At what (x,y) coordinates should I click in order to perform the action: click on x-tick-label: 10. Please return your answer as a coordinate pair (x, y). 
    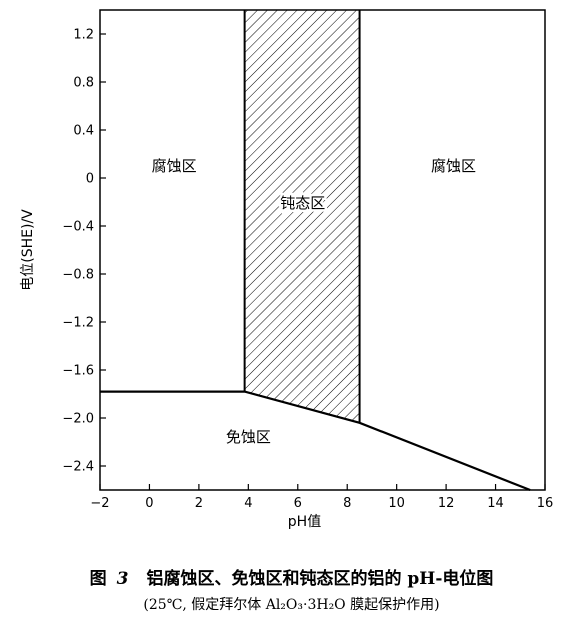
    Looking at the image, I should click on (396, 503).